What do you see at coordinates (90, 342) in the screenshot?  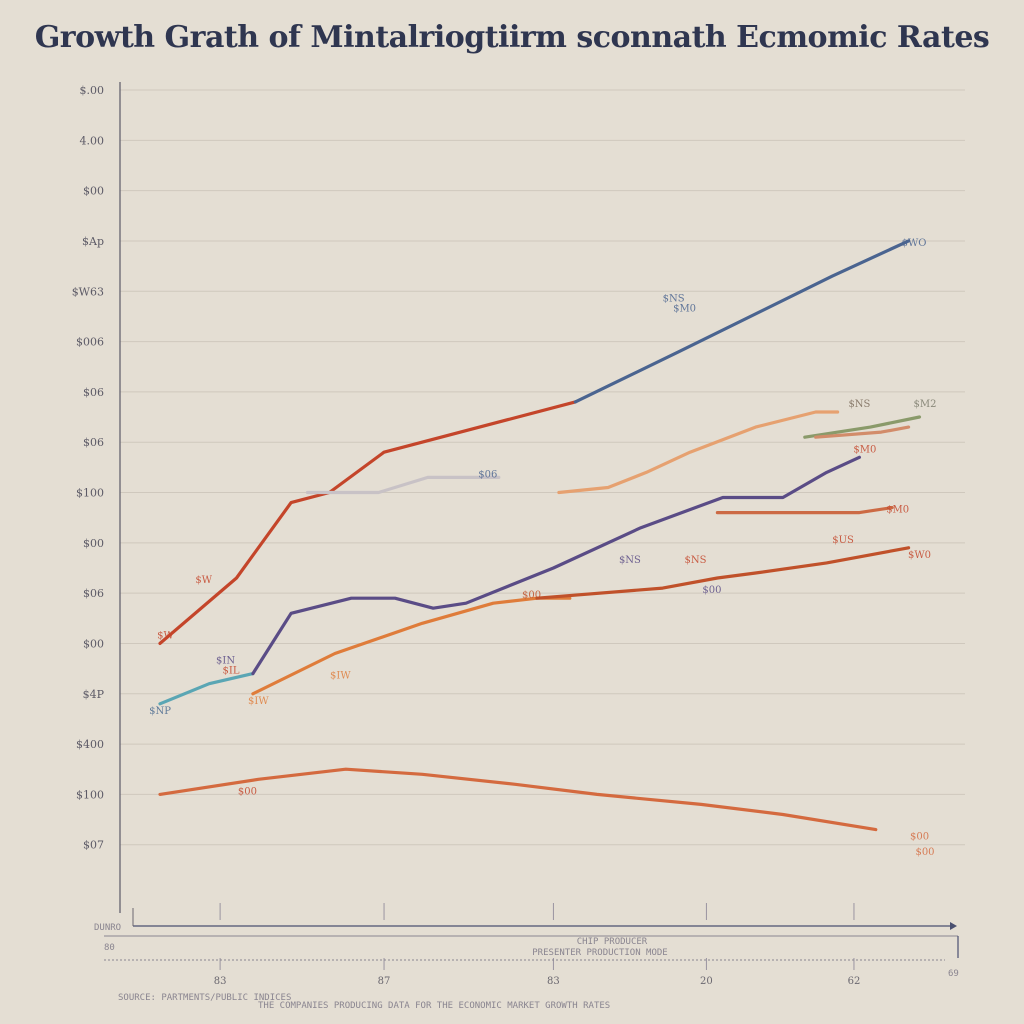 I see `y-tick-label: $006` at bounding box center [90, 342].